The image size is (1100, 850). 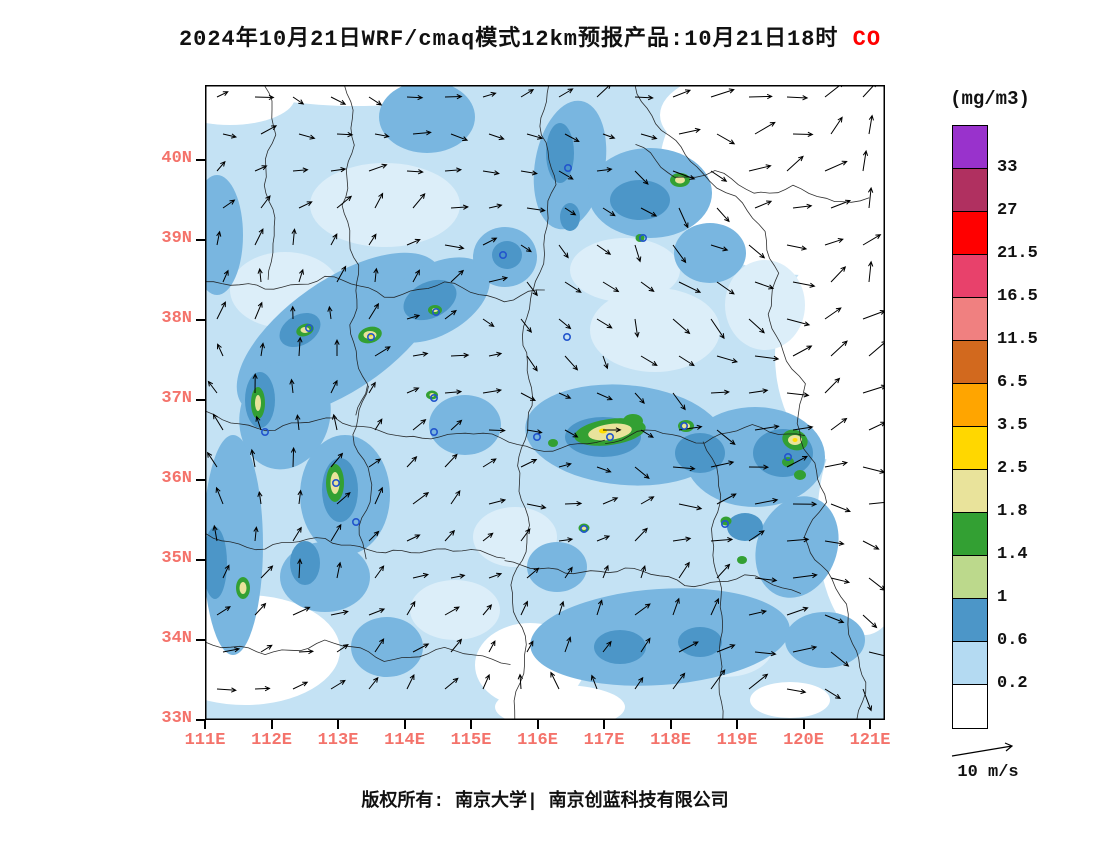 I want to click on lat-tick-label: 38N, so click(x=176, y=318).